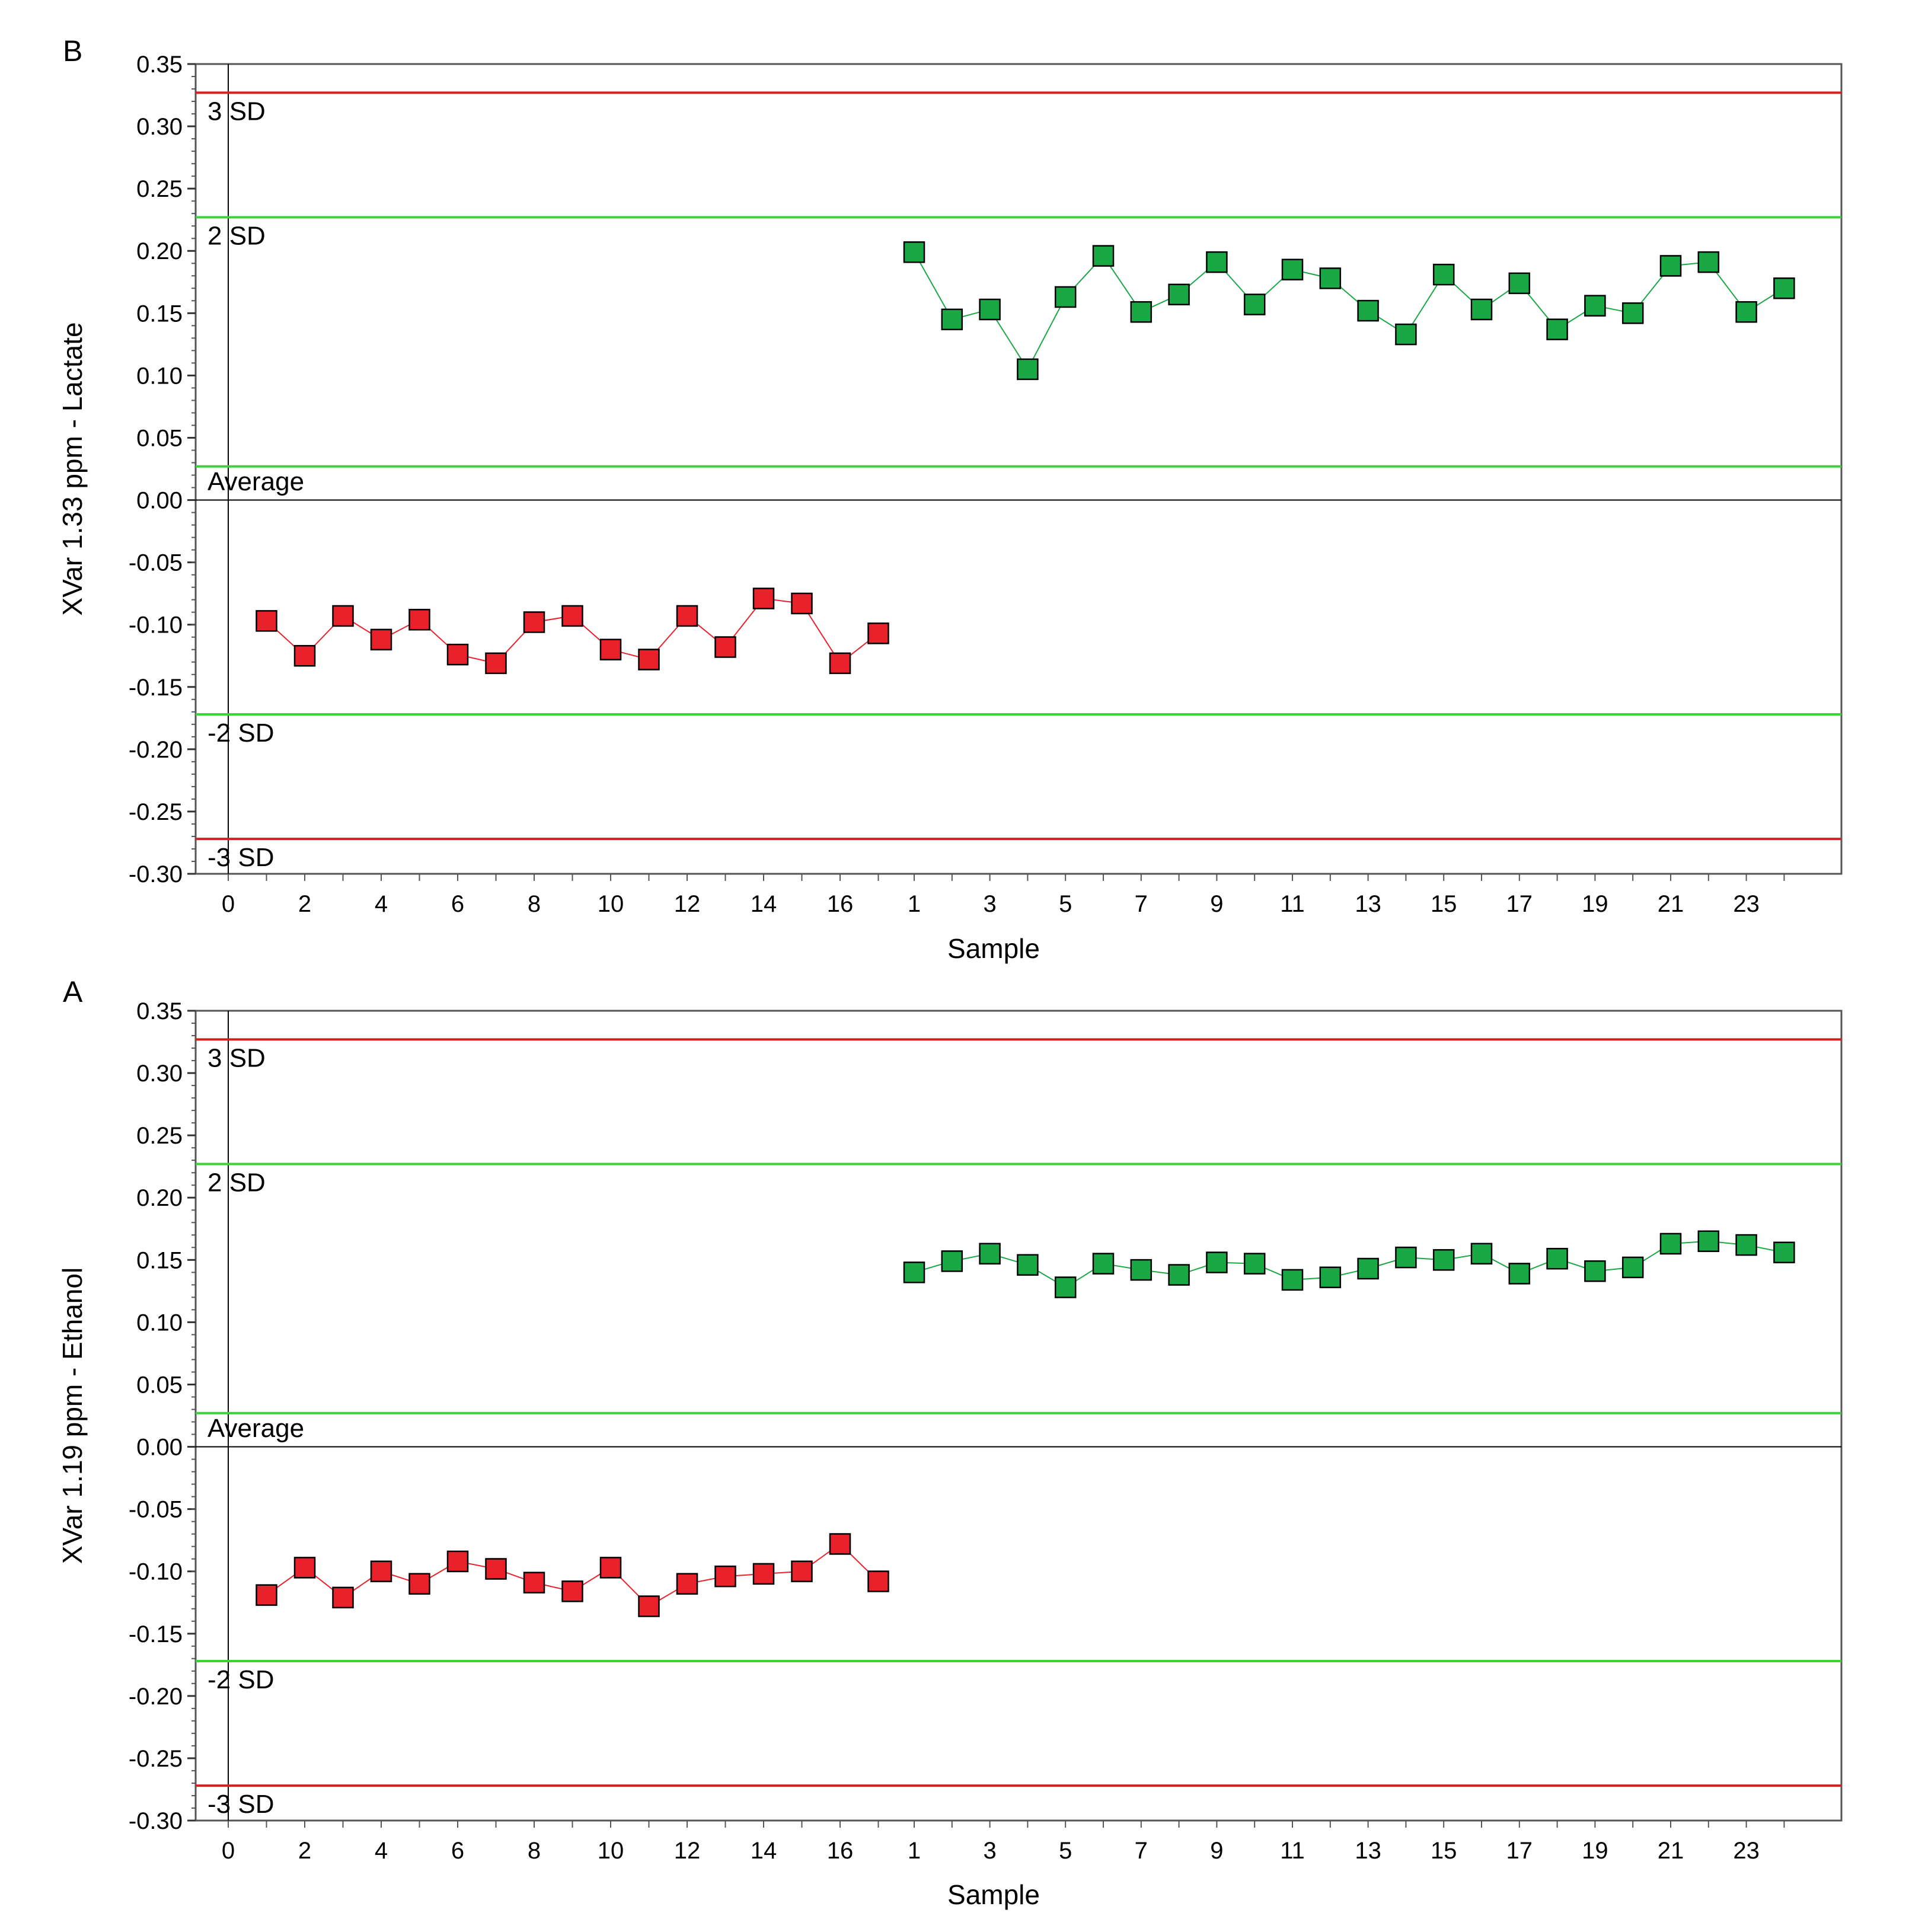 The width and height of the screenshot is (1909, 1932). What do you see at coordinates (841, 904) in the screenshot?
I see `x-tick-label: 16` at bounding box center [841, 904].